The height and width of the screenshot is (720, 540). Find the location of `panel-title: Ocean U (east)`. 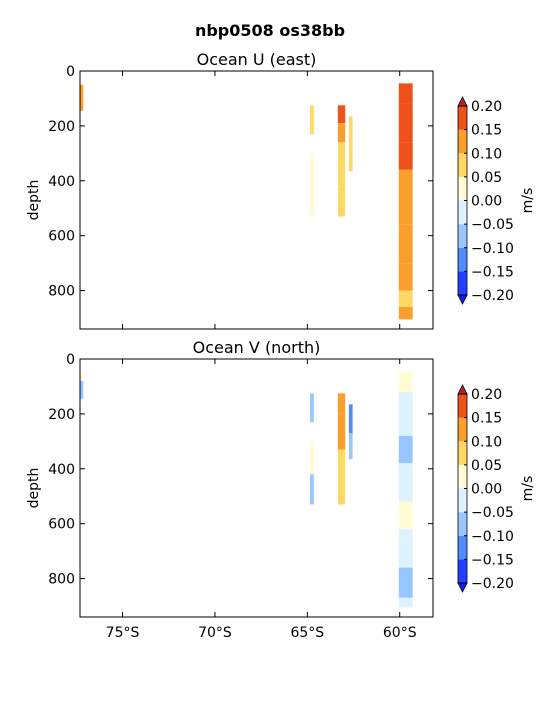

panel-title: Ocean U (east) is located at coordinates (257, 59).